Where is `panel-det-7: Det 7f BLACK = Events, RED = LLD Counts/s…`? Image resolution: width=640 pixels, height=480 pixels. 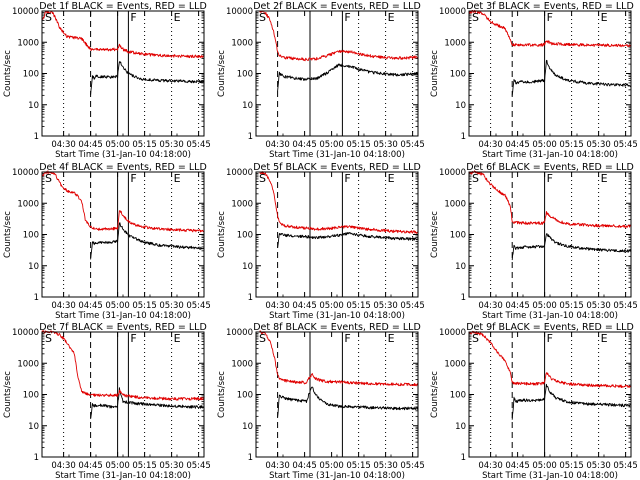
panel-det-7: Det 7f BLACK = Events, RED = LLD Counts/s… is located at coordinates (107, 401).